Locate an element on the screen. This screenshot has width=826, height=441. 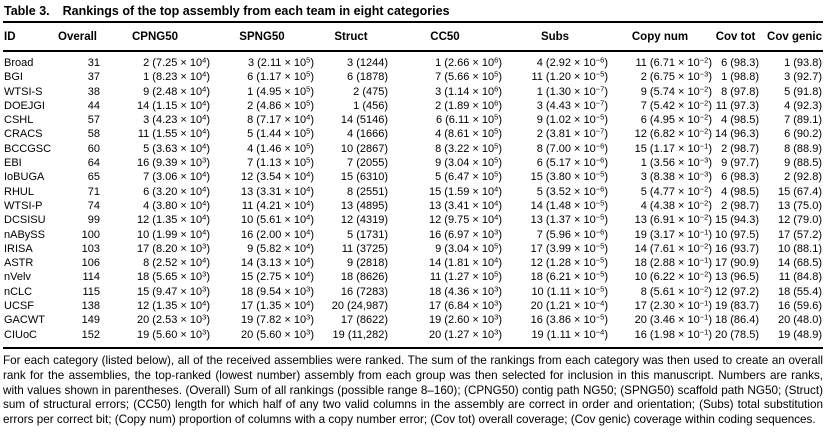
rank-value-cell: 13 (3.31 × 104) is located at coordinates (277, 191).